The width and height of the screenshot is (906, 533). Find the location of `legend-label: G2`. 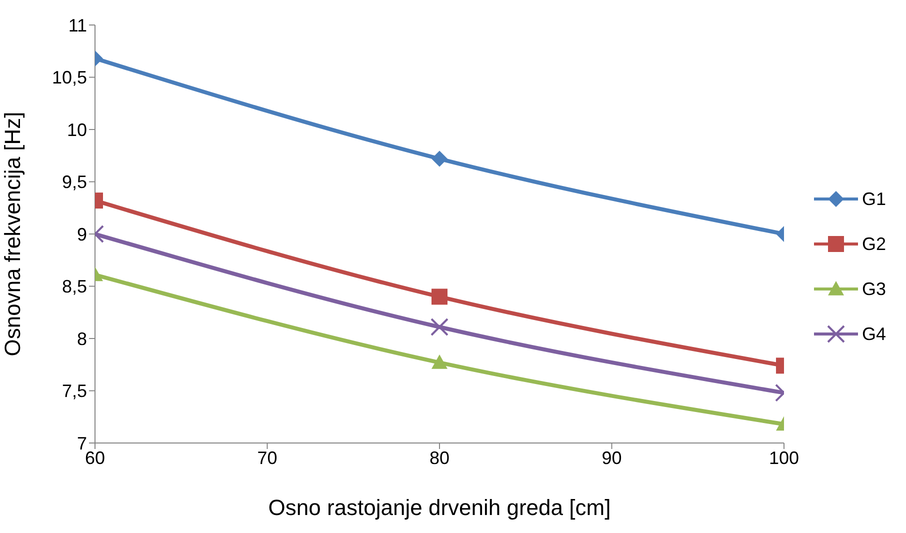

legend-label: G2 is located at coordinates (874, 244).